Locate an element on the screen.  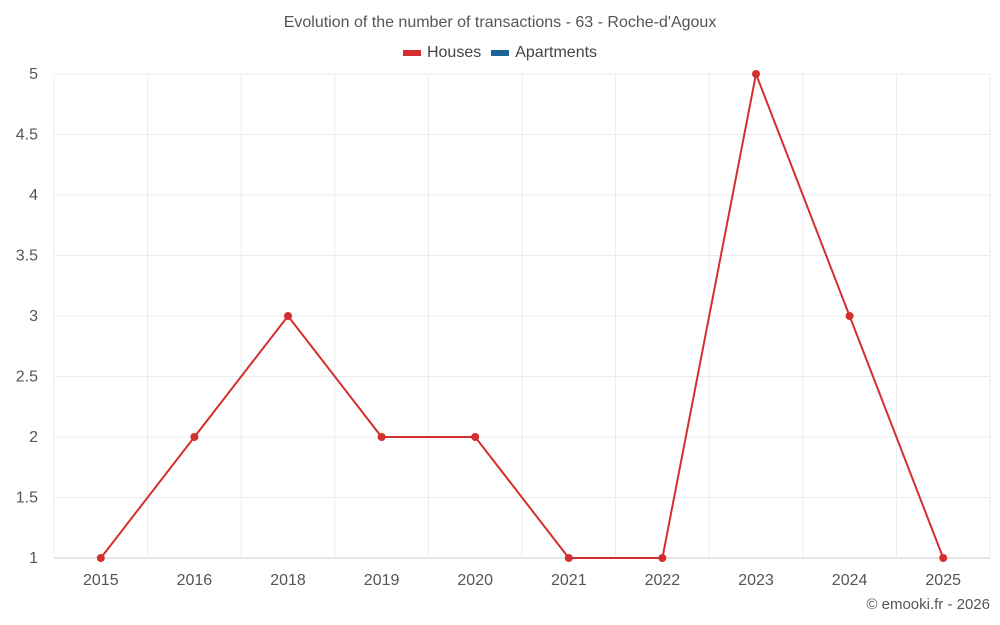
chart-legend: Houses Apartments is located at coordinates (500, 53).